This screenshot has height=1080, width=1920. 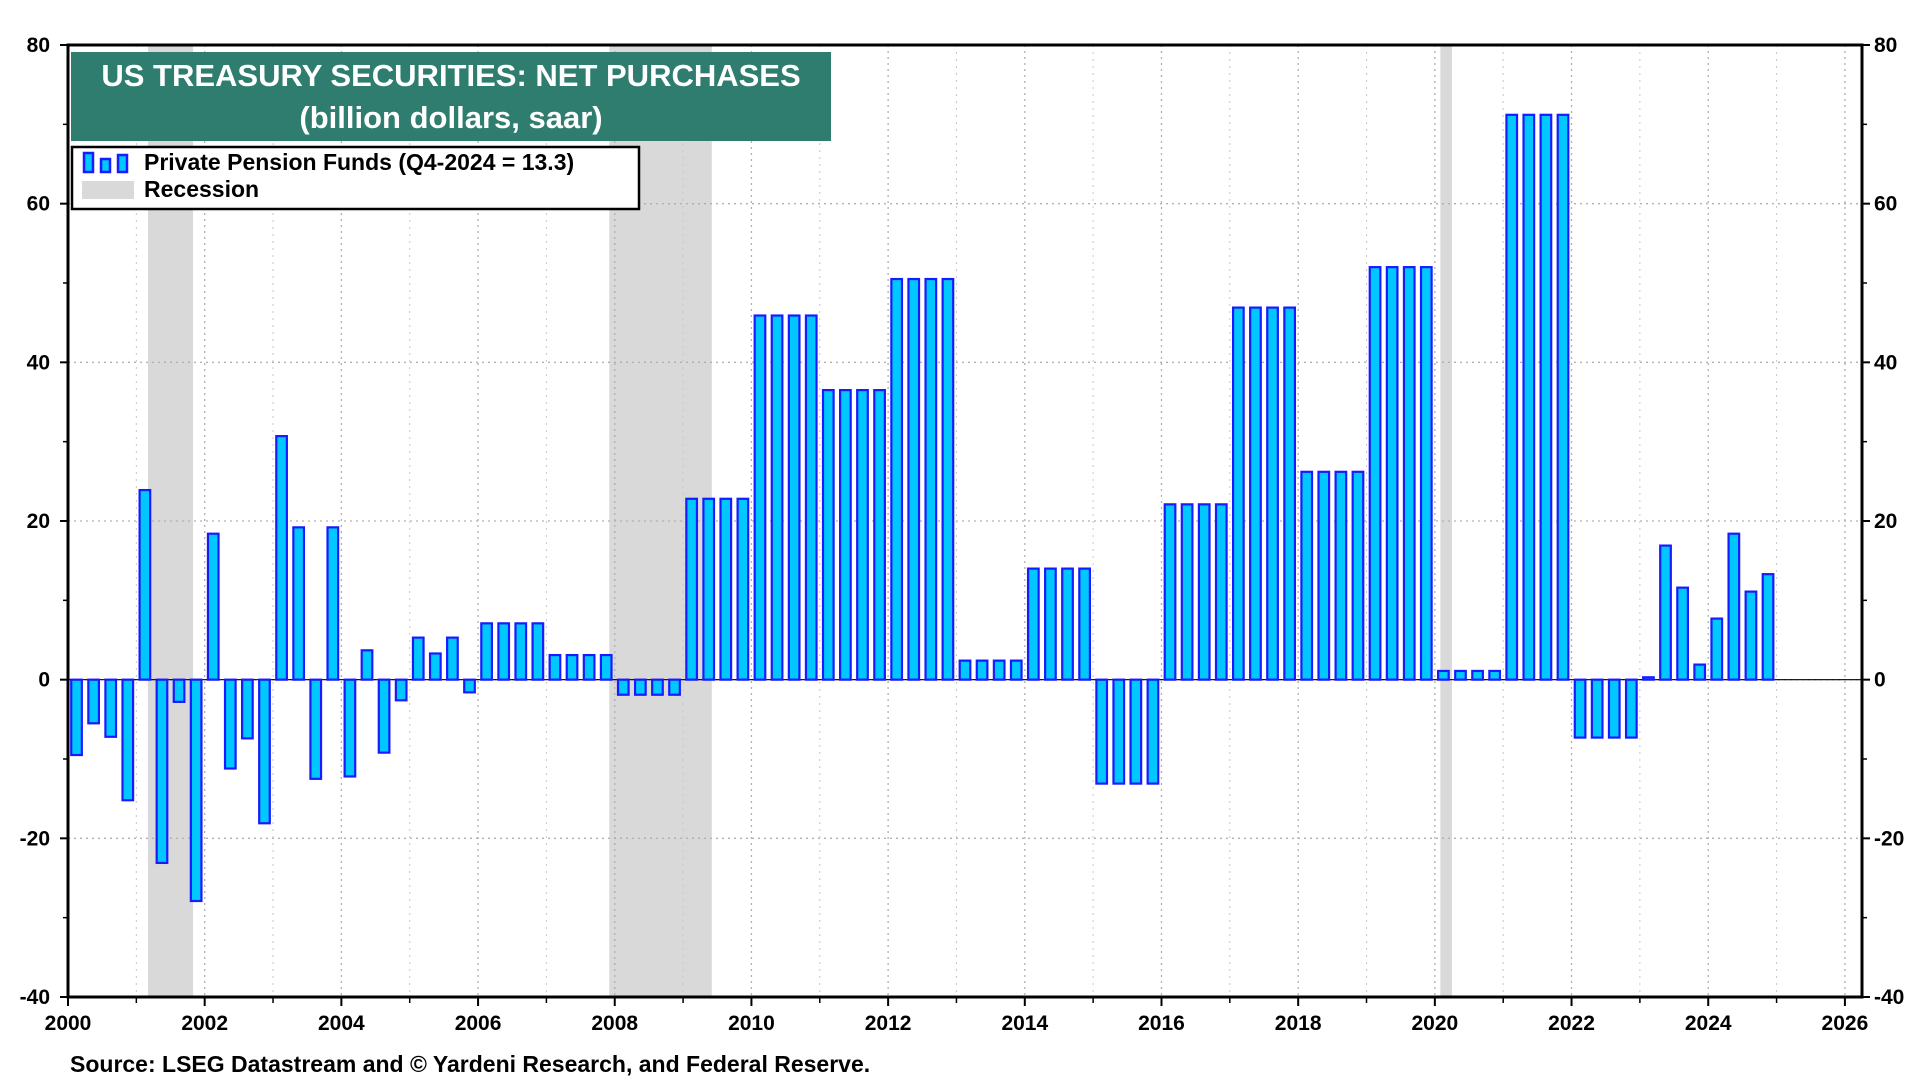 What do you see at coordinates (999, 670) in the screenshot?
I see `bar-2013-Q3` at bounding box center [999, 670].